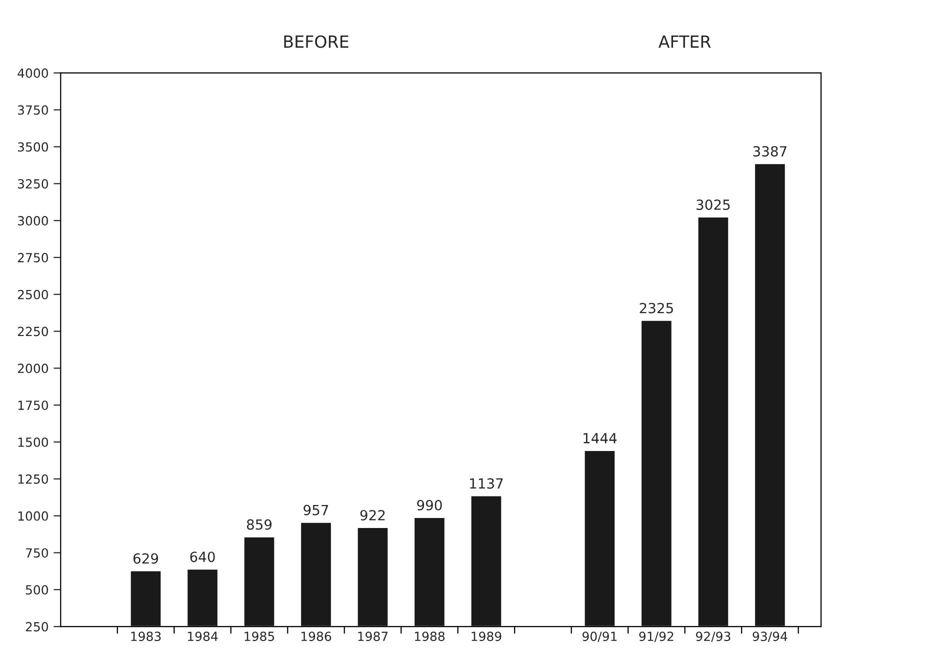  I want to click on y-tick-label: 4000, so click(33, 73).